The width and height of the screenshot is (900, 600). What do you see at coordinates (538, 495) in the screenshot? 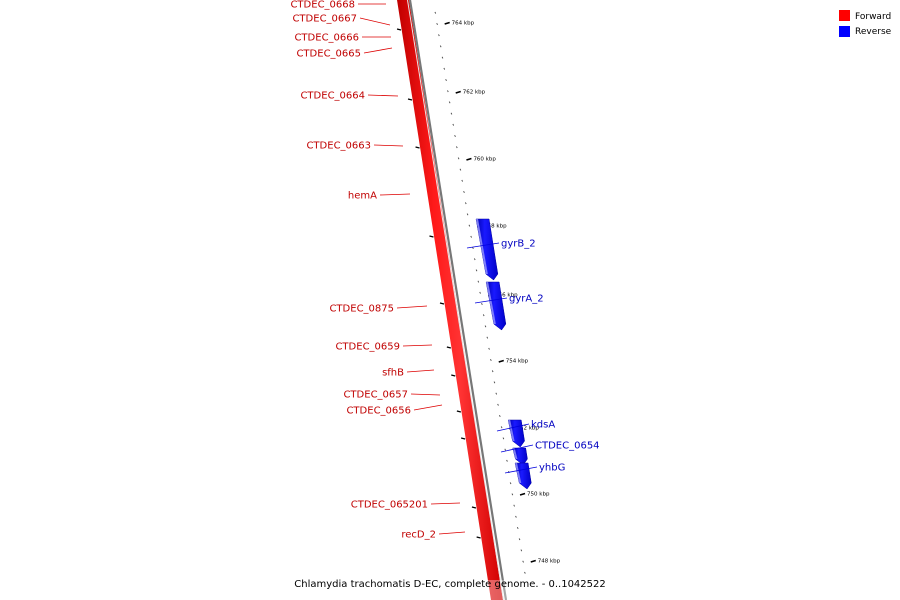
I see `axis-tick-label: 750 kbp` at bounding box center [538, 495].